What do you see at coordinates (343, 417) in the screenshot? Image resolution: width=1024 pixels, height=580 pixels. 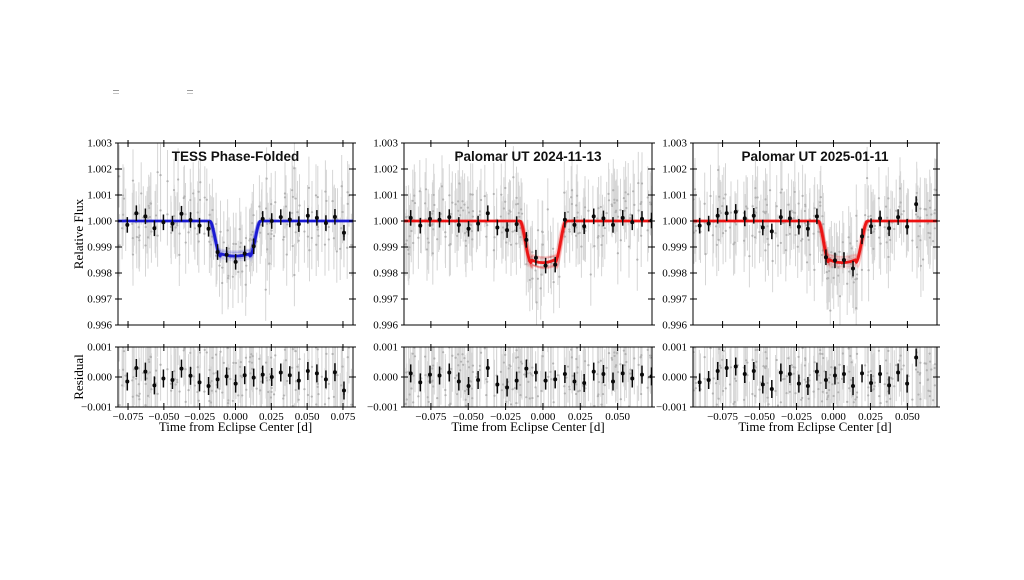 I see `svg-text: 0.075` at bounding box center [343, 417].